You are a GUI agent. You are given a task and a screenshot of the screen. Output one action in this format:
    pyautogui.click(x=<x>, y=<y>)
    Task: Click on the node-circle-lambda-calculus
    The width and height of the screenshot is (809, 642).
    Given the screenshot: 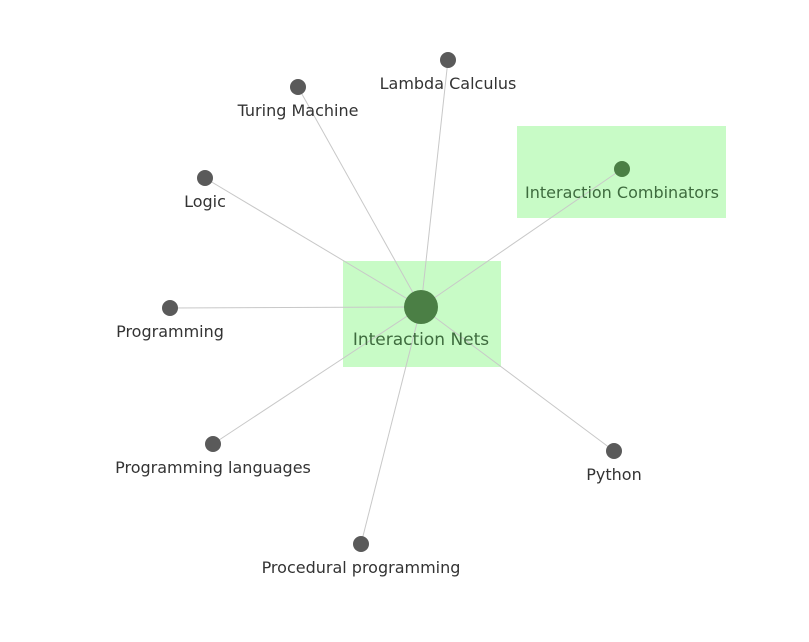 What is the action you would take?
    pyautogui.click(x=448, y=60)
    